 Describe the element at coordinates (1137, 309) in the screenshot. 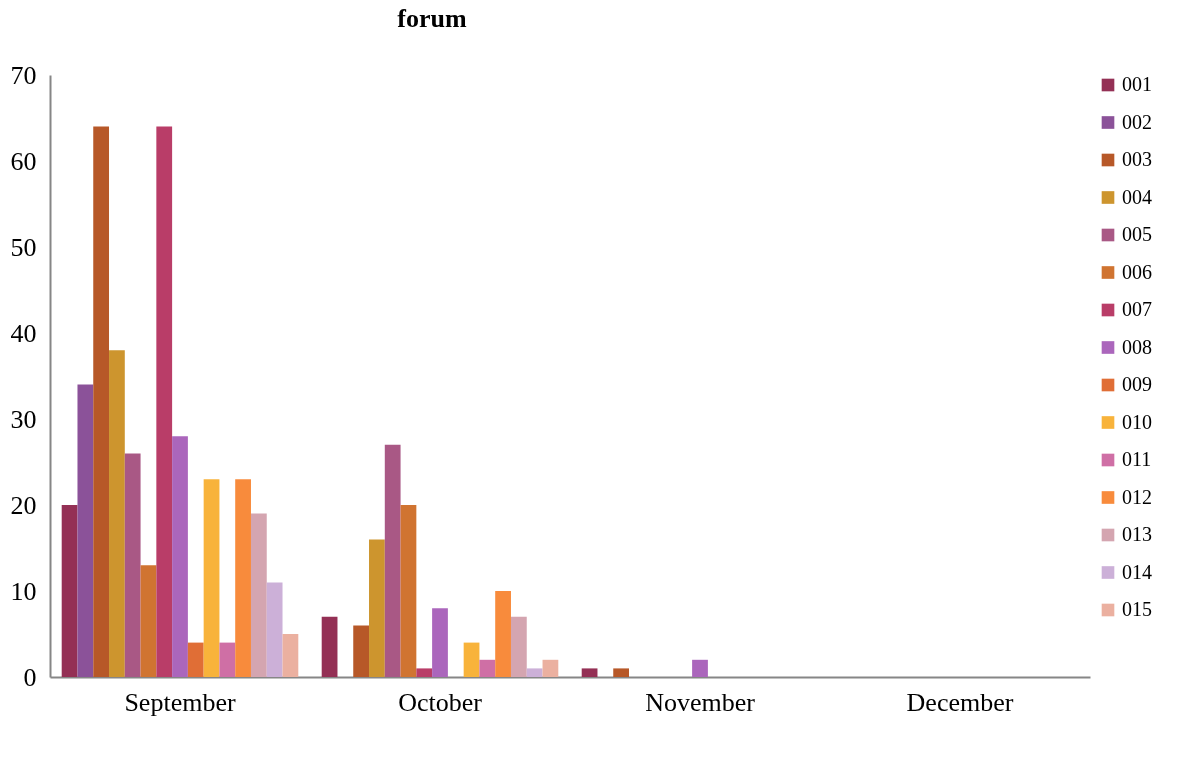

I see `legend-label: 007` at that location.